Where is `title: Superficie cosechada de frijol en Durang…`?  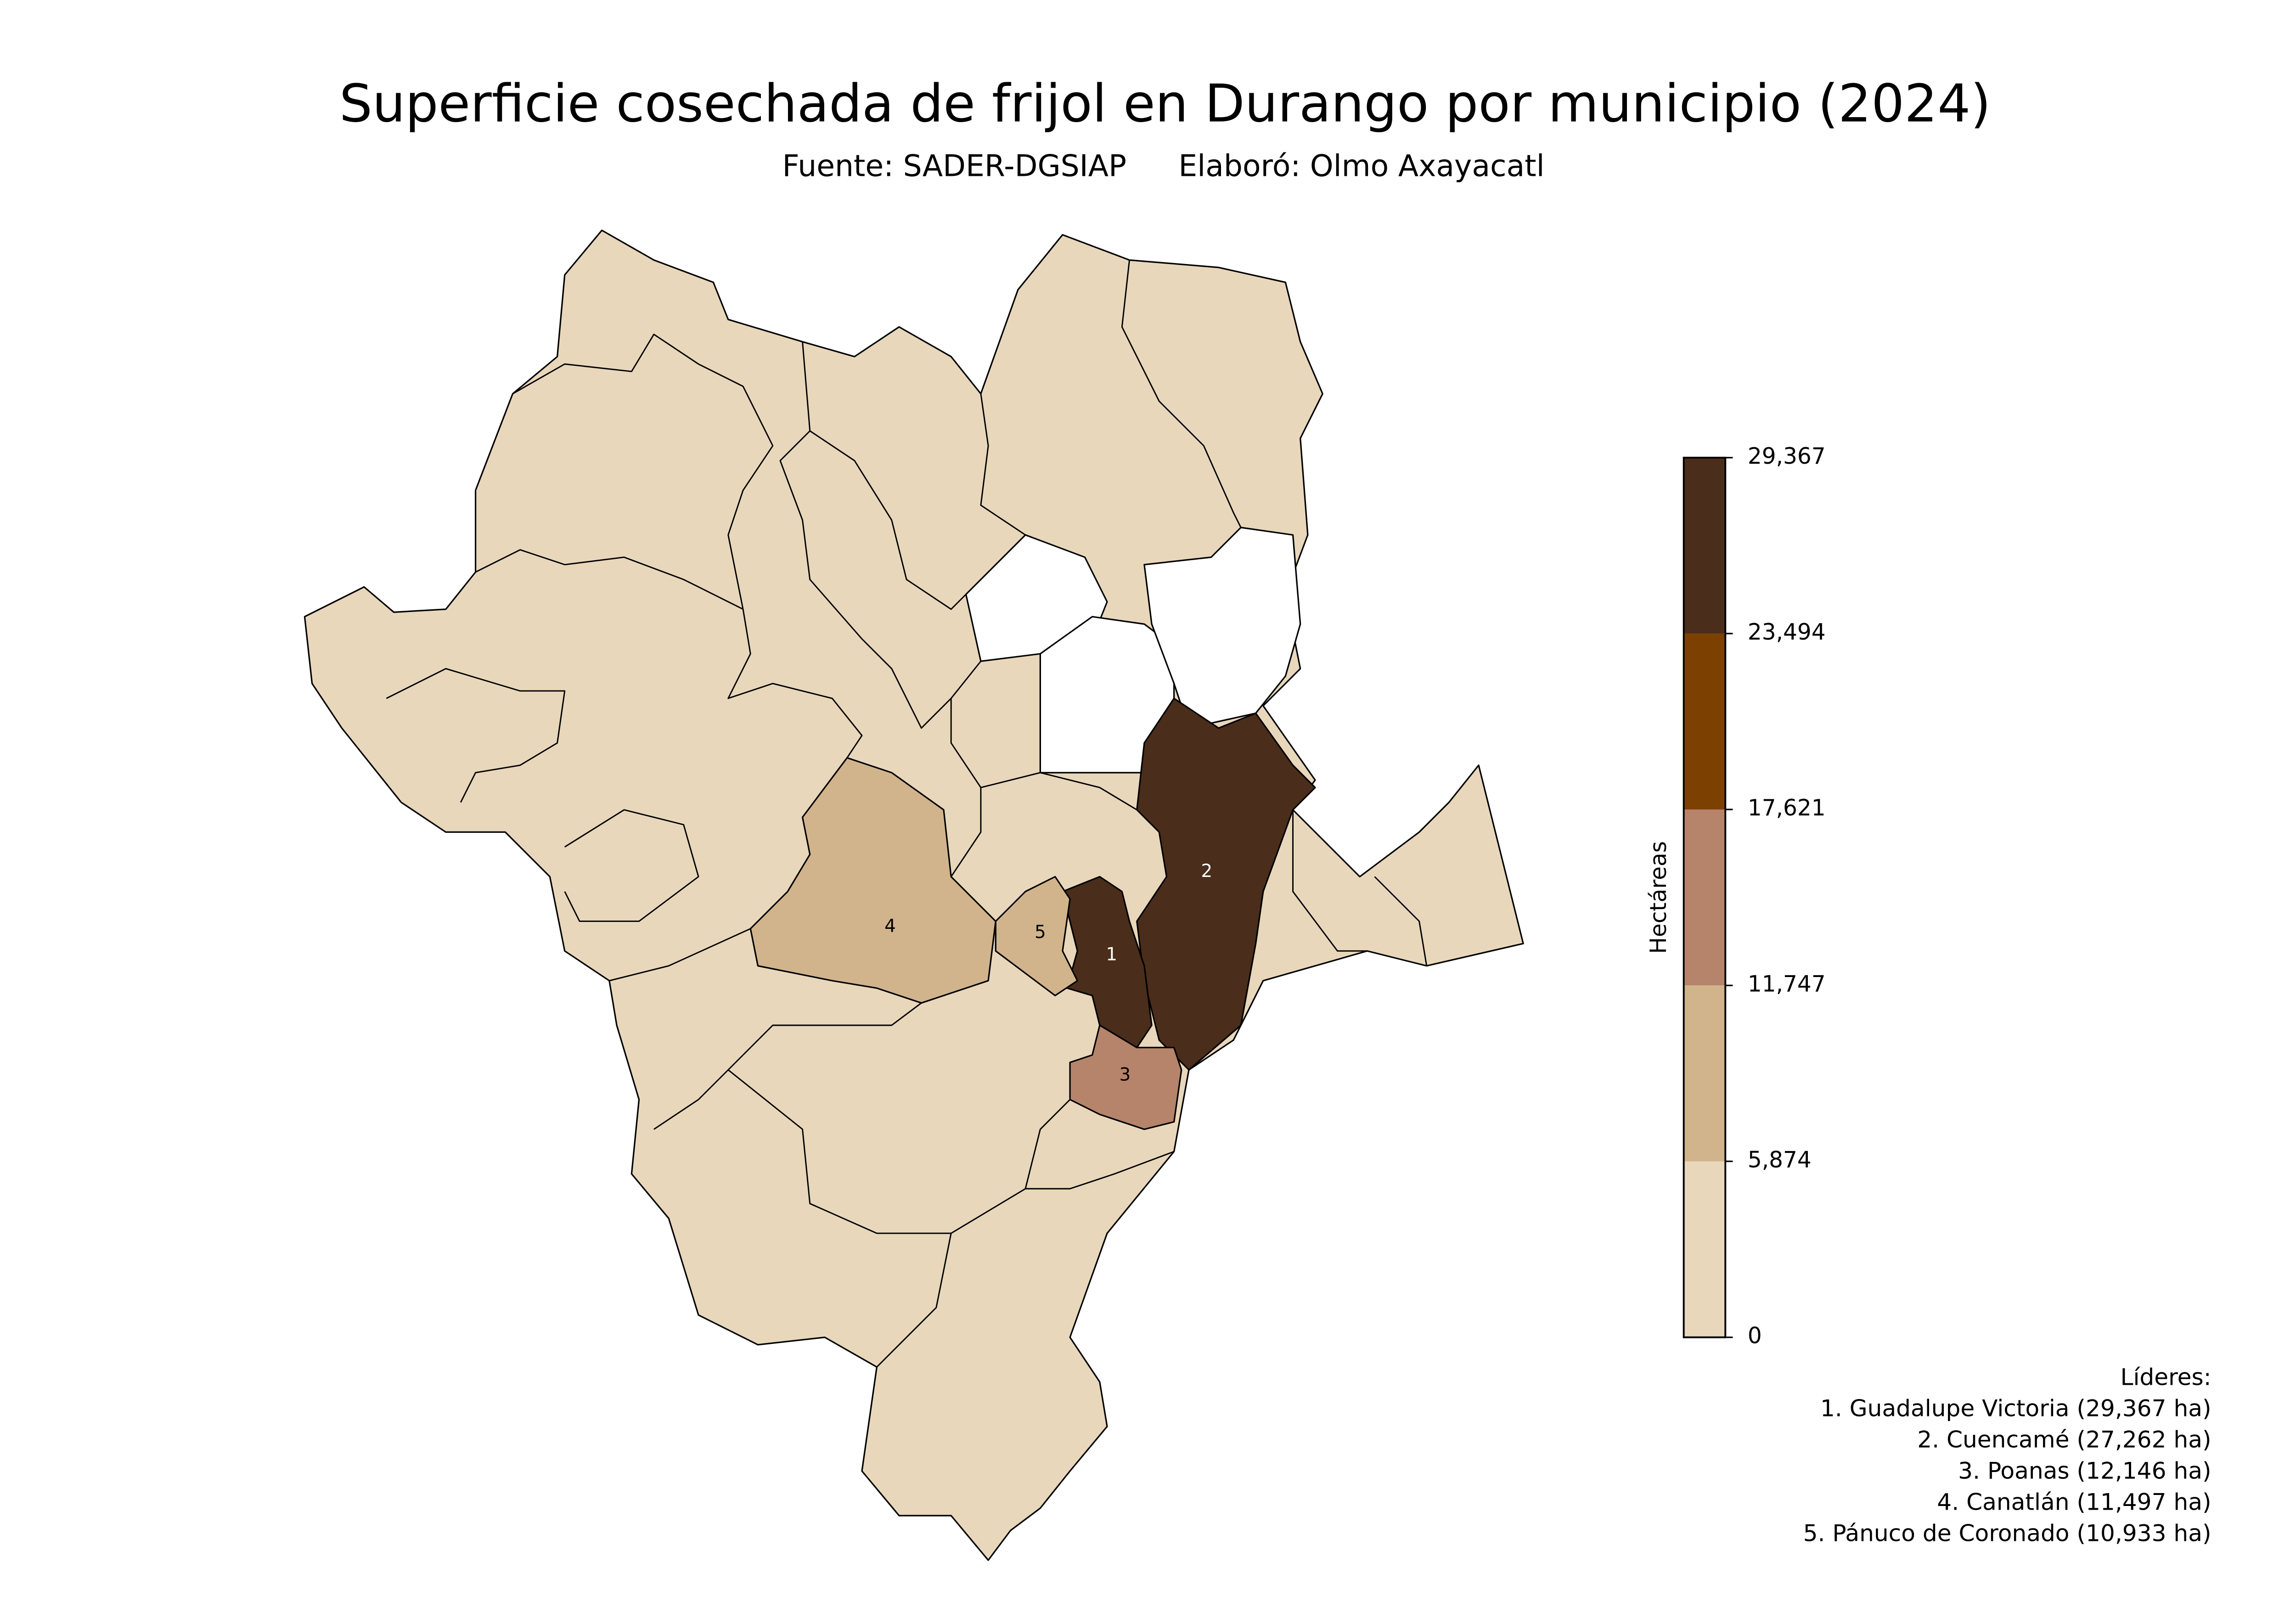
title: Superficie cosechada de frijol en Durang… is located at coordinates (1165, 103).